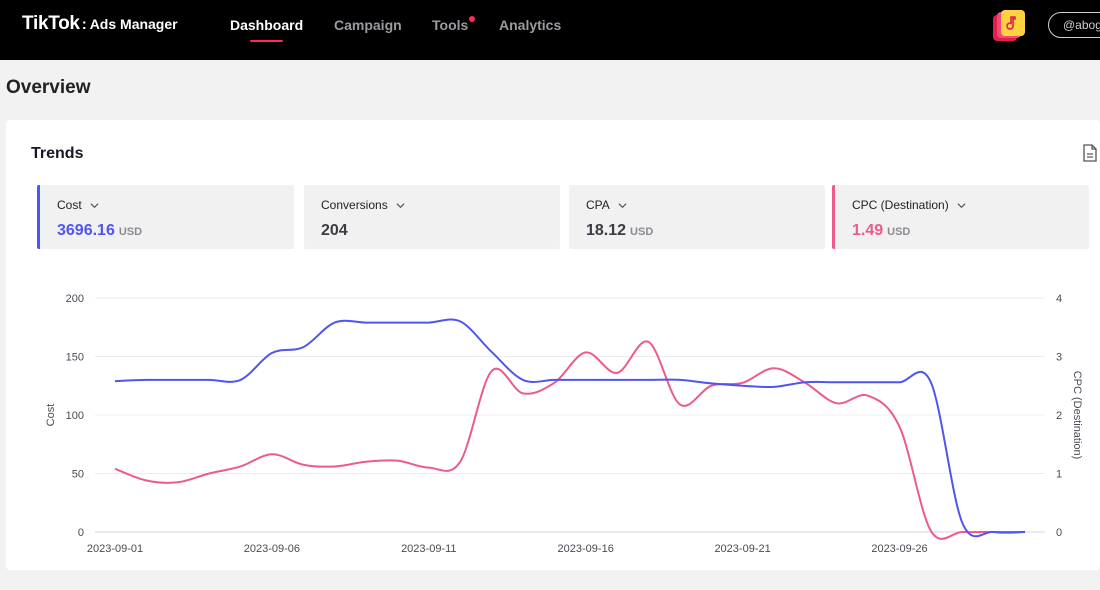 This screenshot has width=1100, height=590. What do you see at coordinates (1059, 416) in the screenshot?
I see `y-right-tick-label: 2` at bounding box center [1059, 416].